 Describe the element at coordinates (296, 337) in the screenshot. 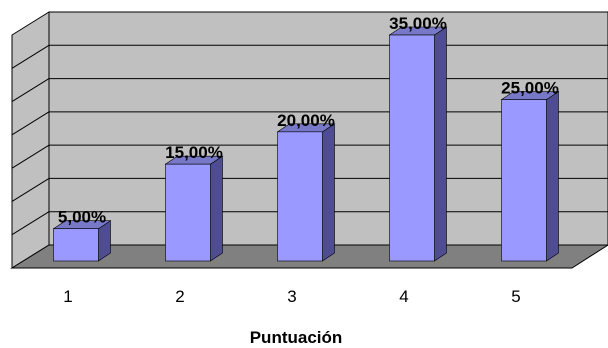

I see `x-axis-title: Puntuación` at that location.